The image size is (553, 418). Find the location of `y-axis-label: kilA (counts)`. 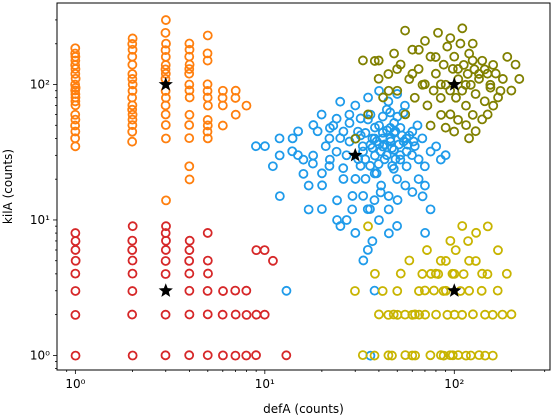

y-axis-label: kilA (counts) is located at coordinates (8, 186).